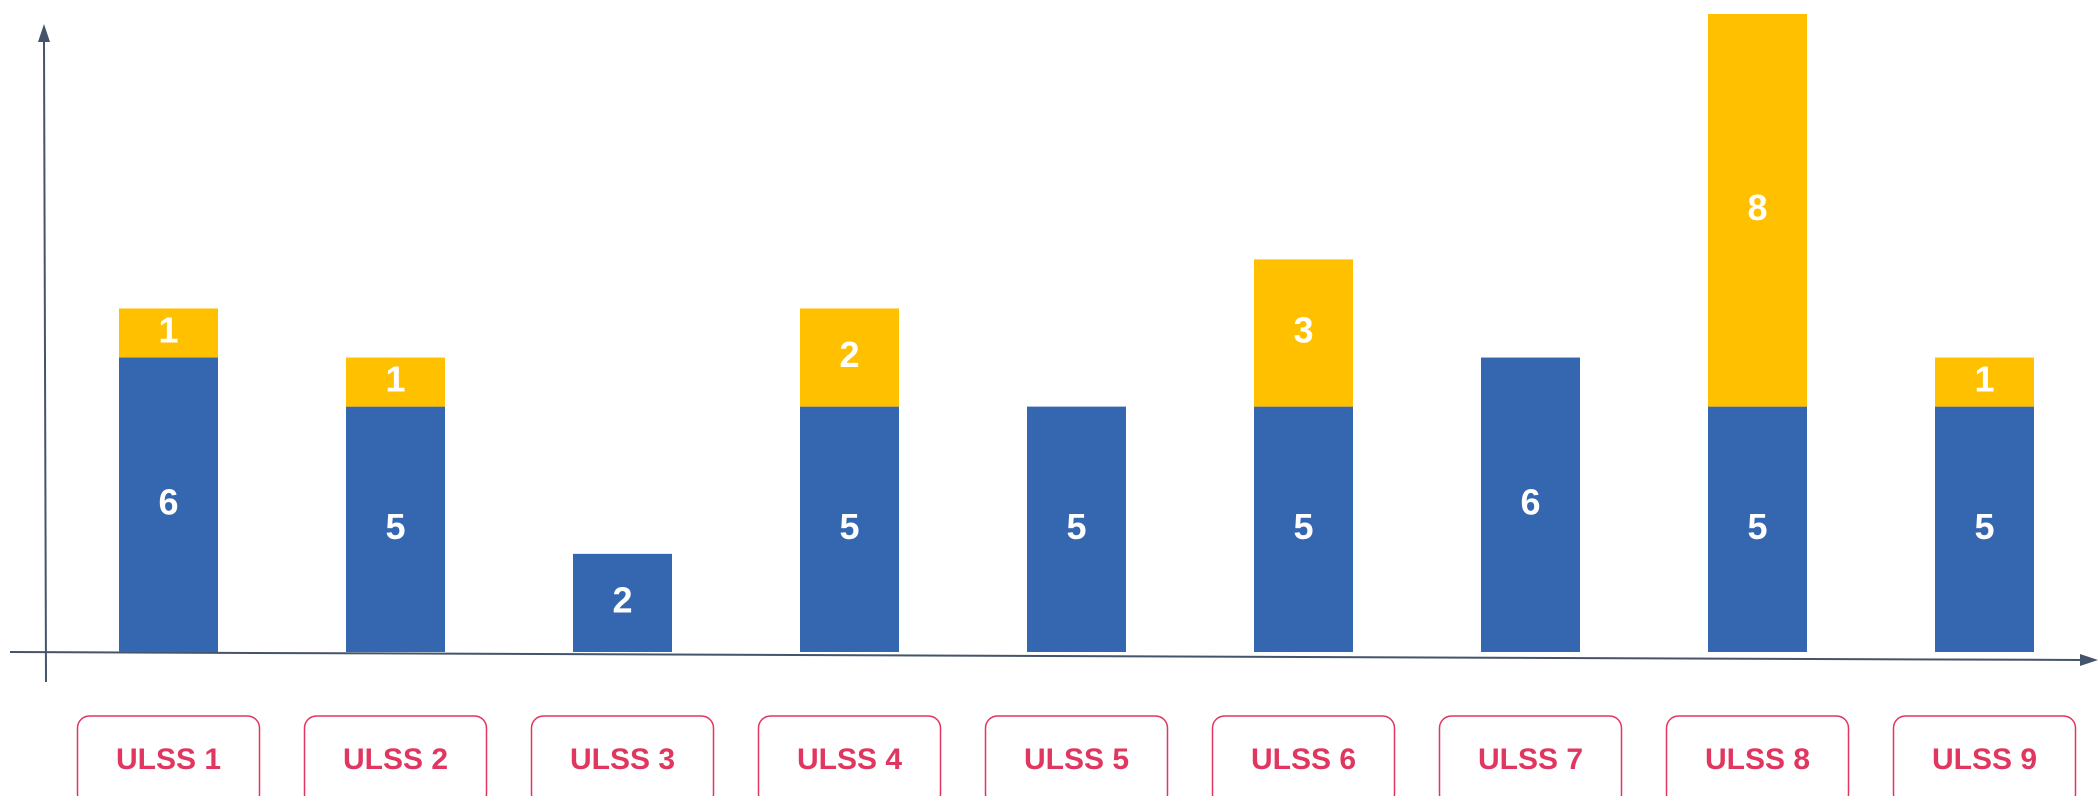 This screenshot has width=2098, height=801. I want to click on y-axis-arrow, so click(44, 33).